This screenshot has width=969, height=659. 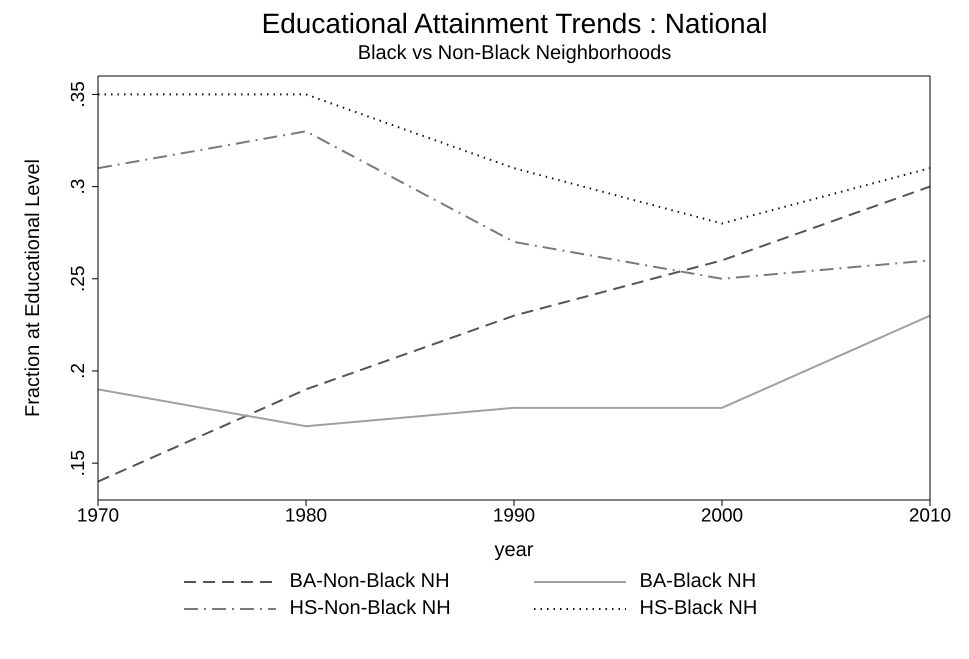 What do you see at coordinates (514, 550) in the screenshot?
I see `x-axis-title: year` at bounding box center [514, 550].